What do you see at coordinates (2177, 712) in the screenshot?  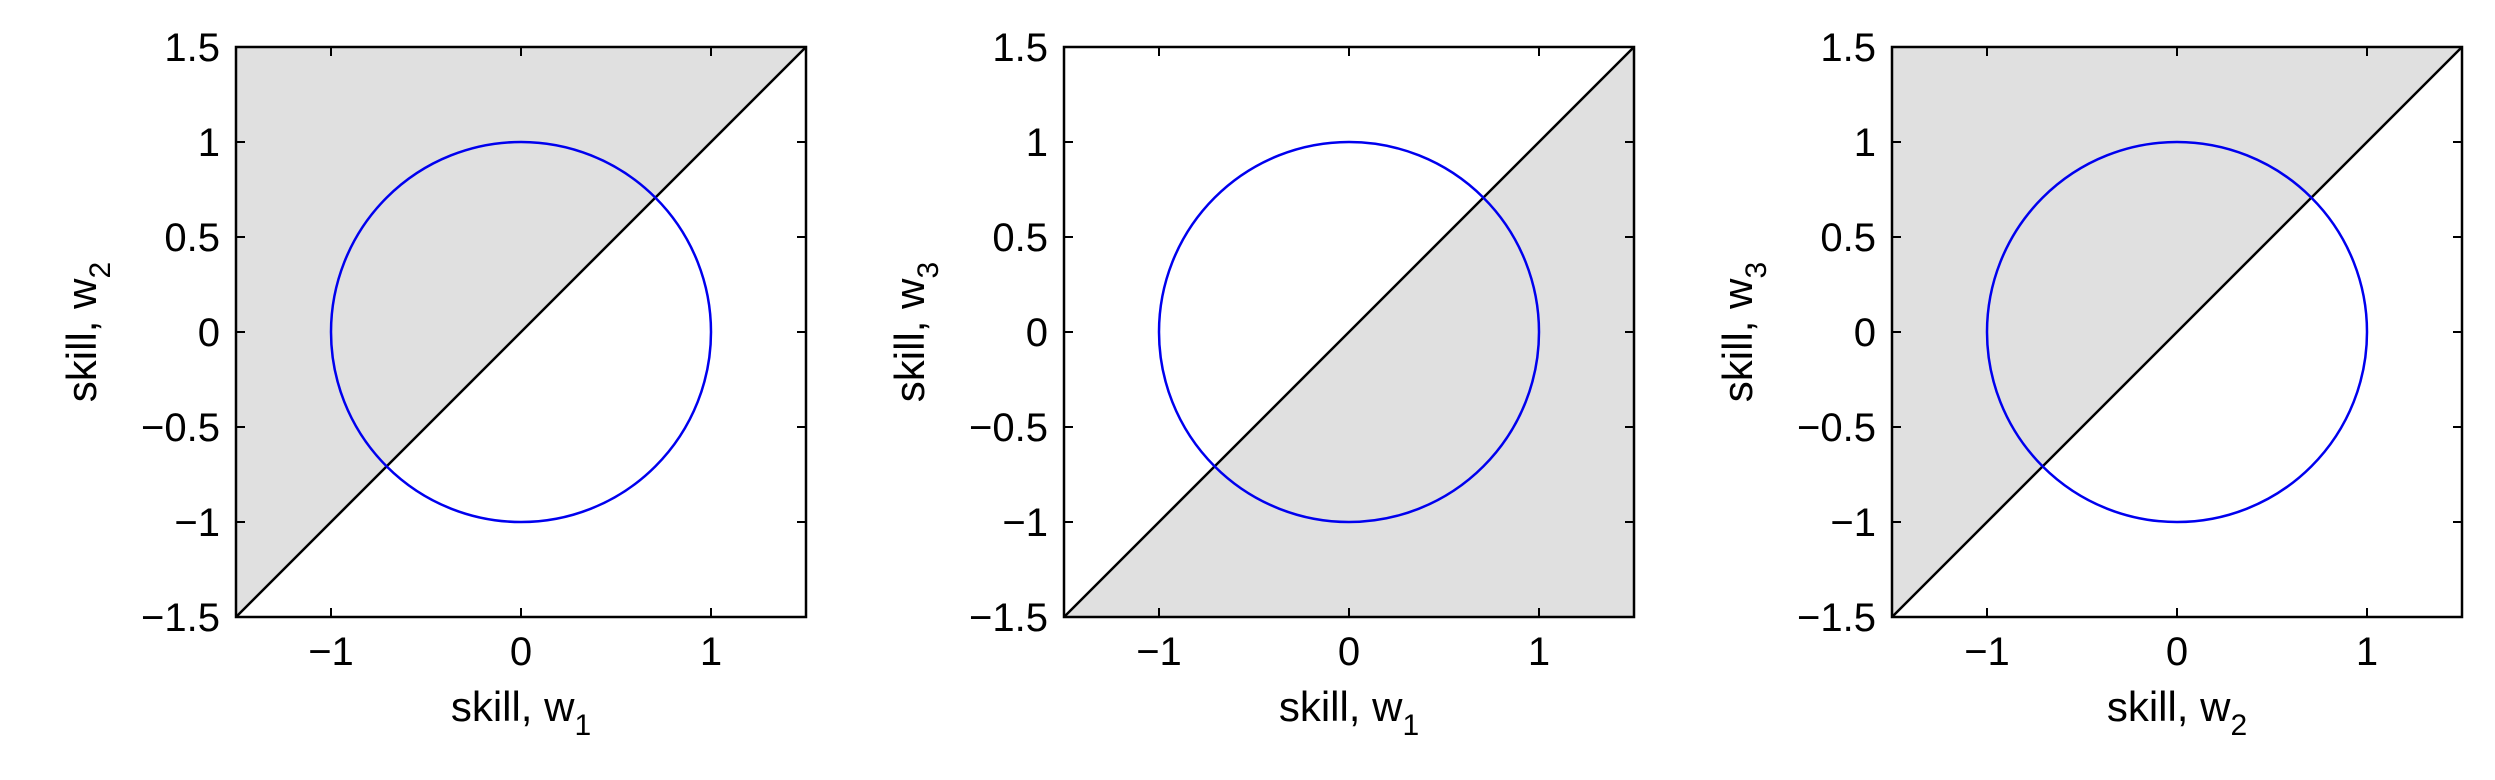 I see `x-axis-label: skill, w2` at bounding box center [2177, 712].